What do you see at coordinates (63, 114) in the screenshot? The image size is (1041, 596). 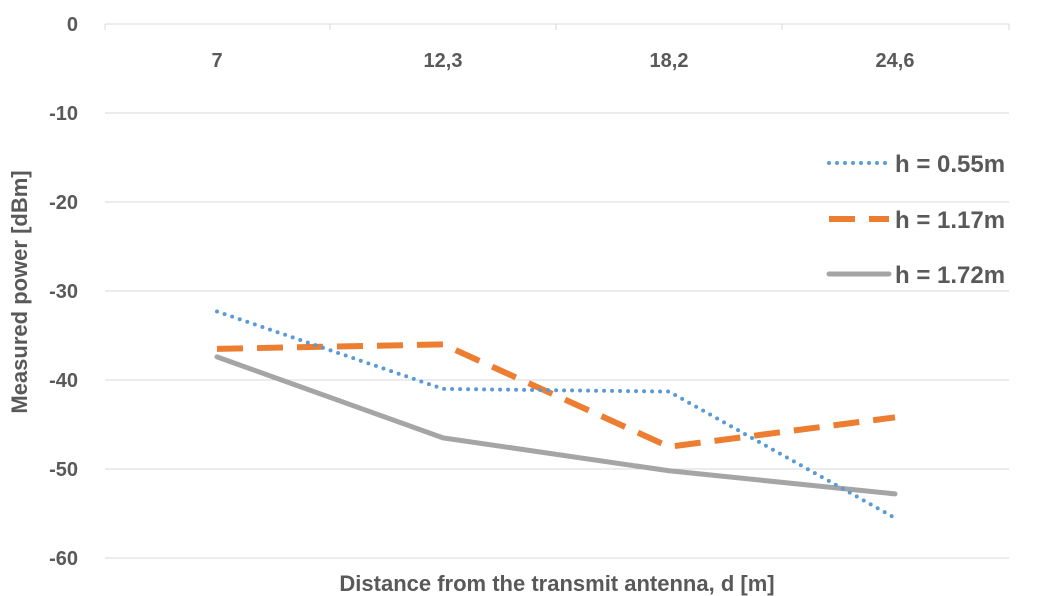 I see `y-tick-label: -10` at bounding box center [63, 114].